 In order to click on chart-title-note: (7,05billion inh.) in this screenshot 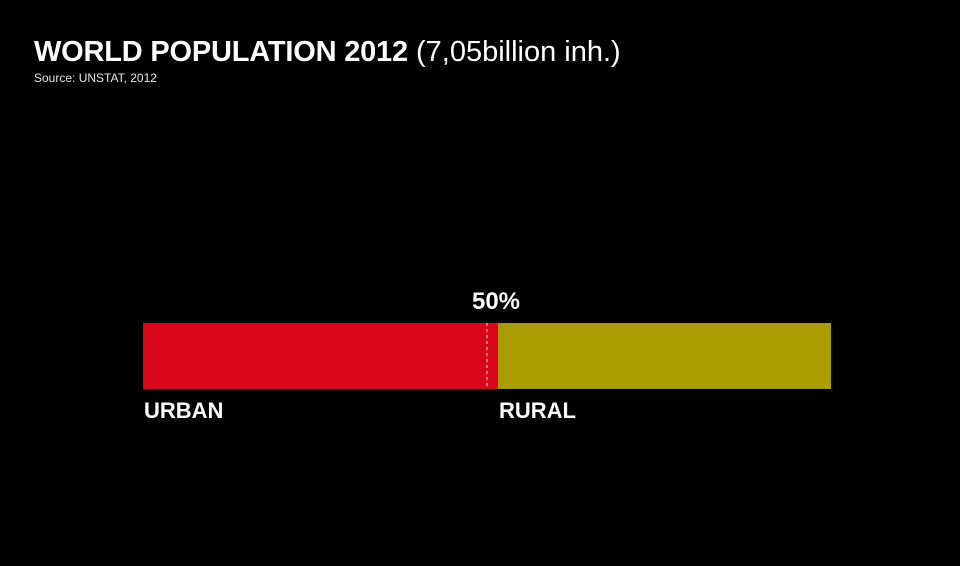, I will do `click(518, 52)`.